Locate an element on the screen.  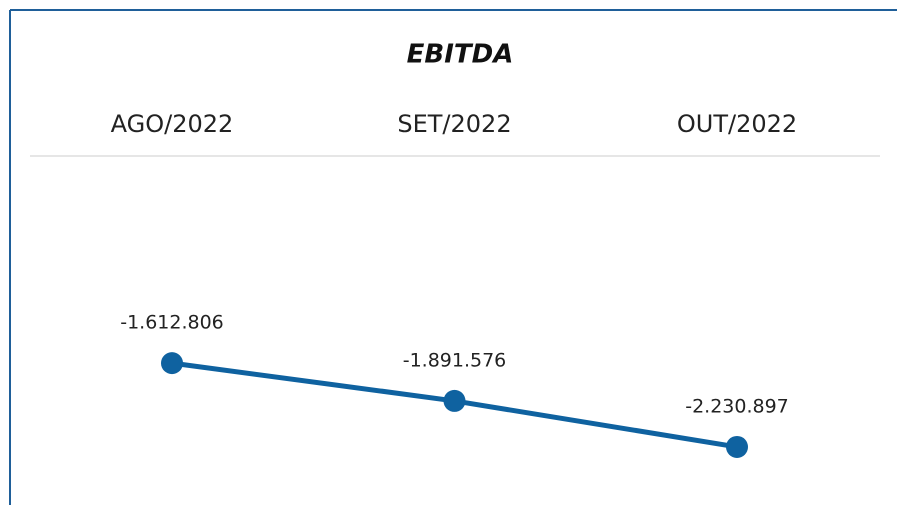
data-label: -1.891.576 is located at coordinates (455, 360).